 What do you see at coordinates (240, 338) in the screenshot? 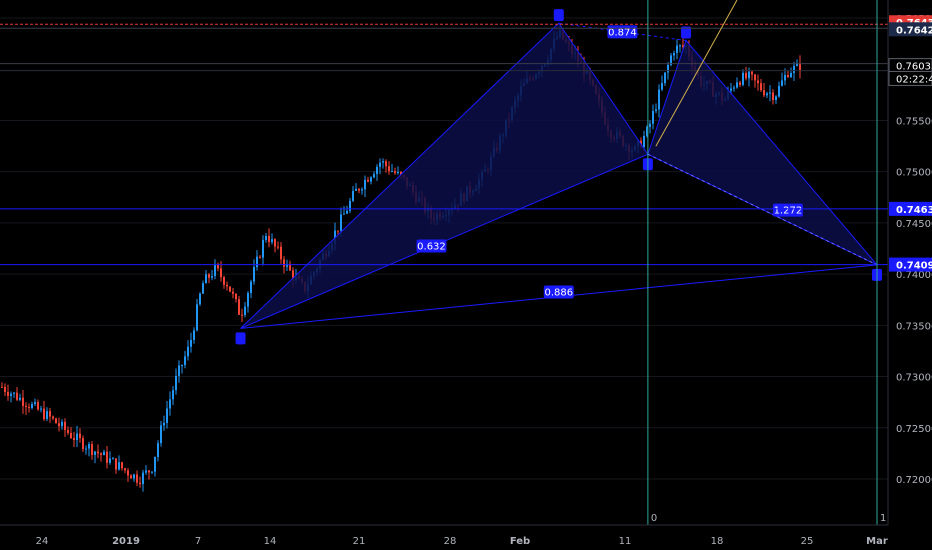
I see `point-marker-x` at bounding box center [240, 338].